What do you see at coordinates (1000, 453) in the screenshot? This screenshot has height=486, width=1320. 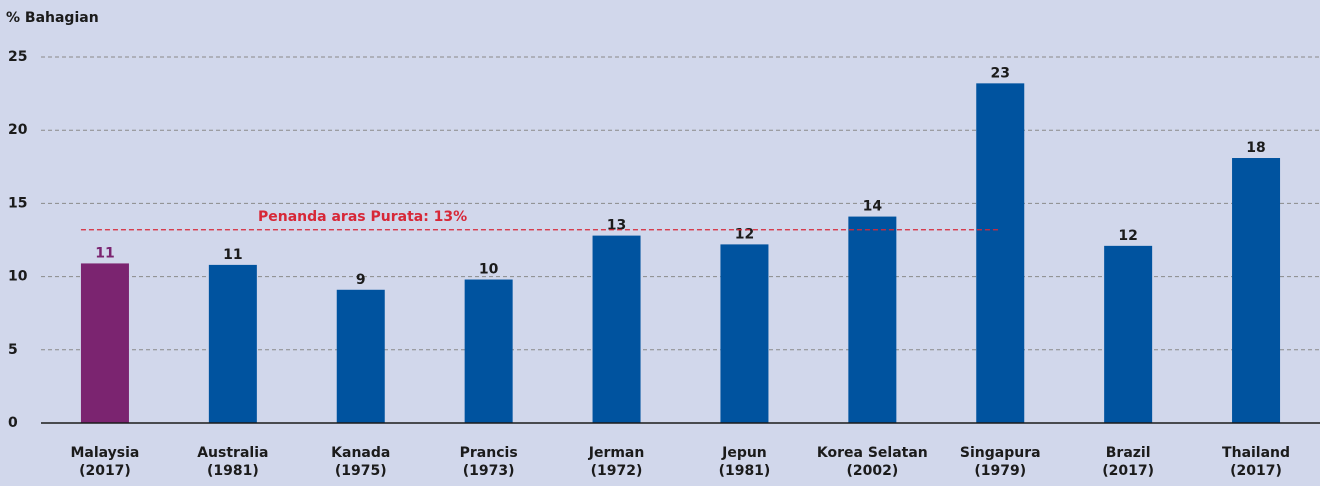 I see `x-tick-label: Singapura` at bounding box center [1000, 453].